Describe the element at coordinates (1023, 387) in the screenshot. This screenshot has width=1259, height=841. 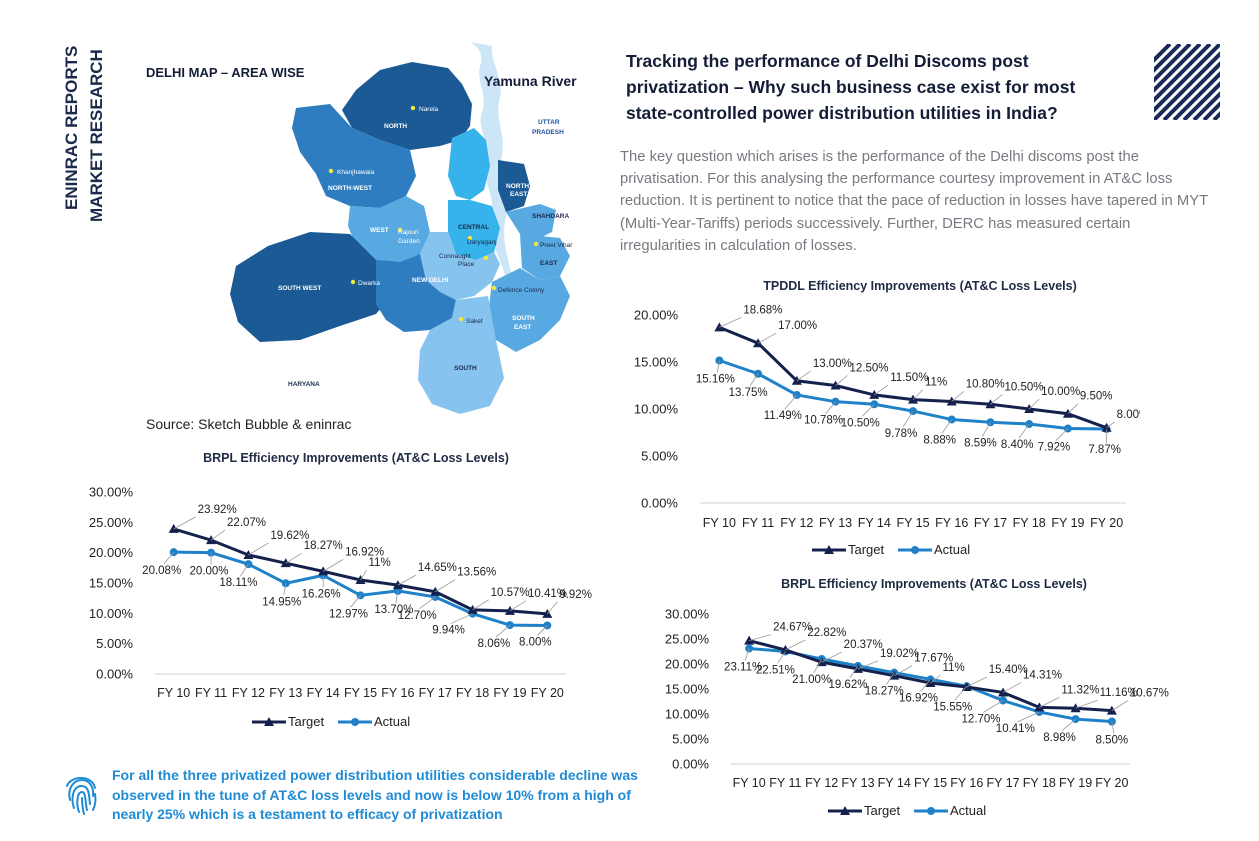
I see `data-label-target: 10.50%` at that location.